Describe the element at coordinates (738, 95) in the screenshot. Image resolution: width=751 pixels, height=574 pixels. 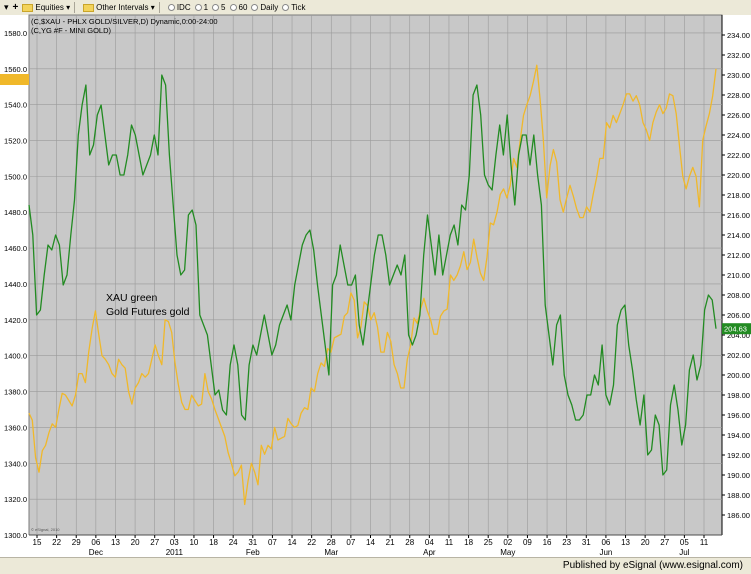
I see `right-tick-label: 228.00` at that location.